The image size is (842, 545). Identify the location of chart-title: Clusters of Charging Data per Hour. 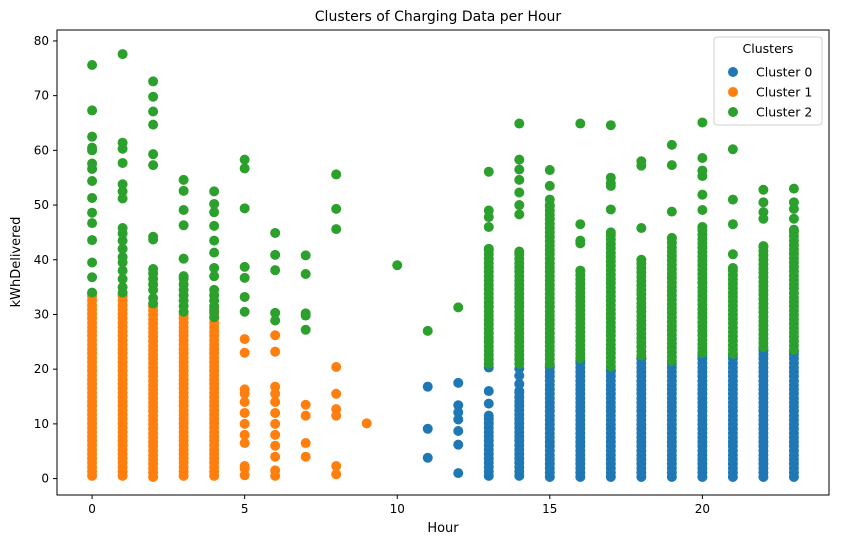
(438, 17).